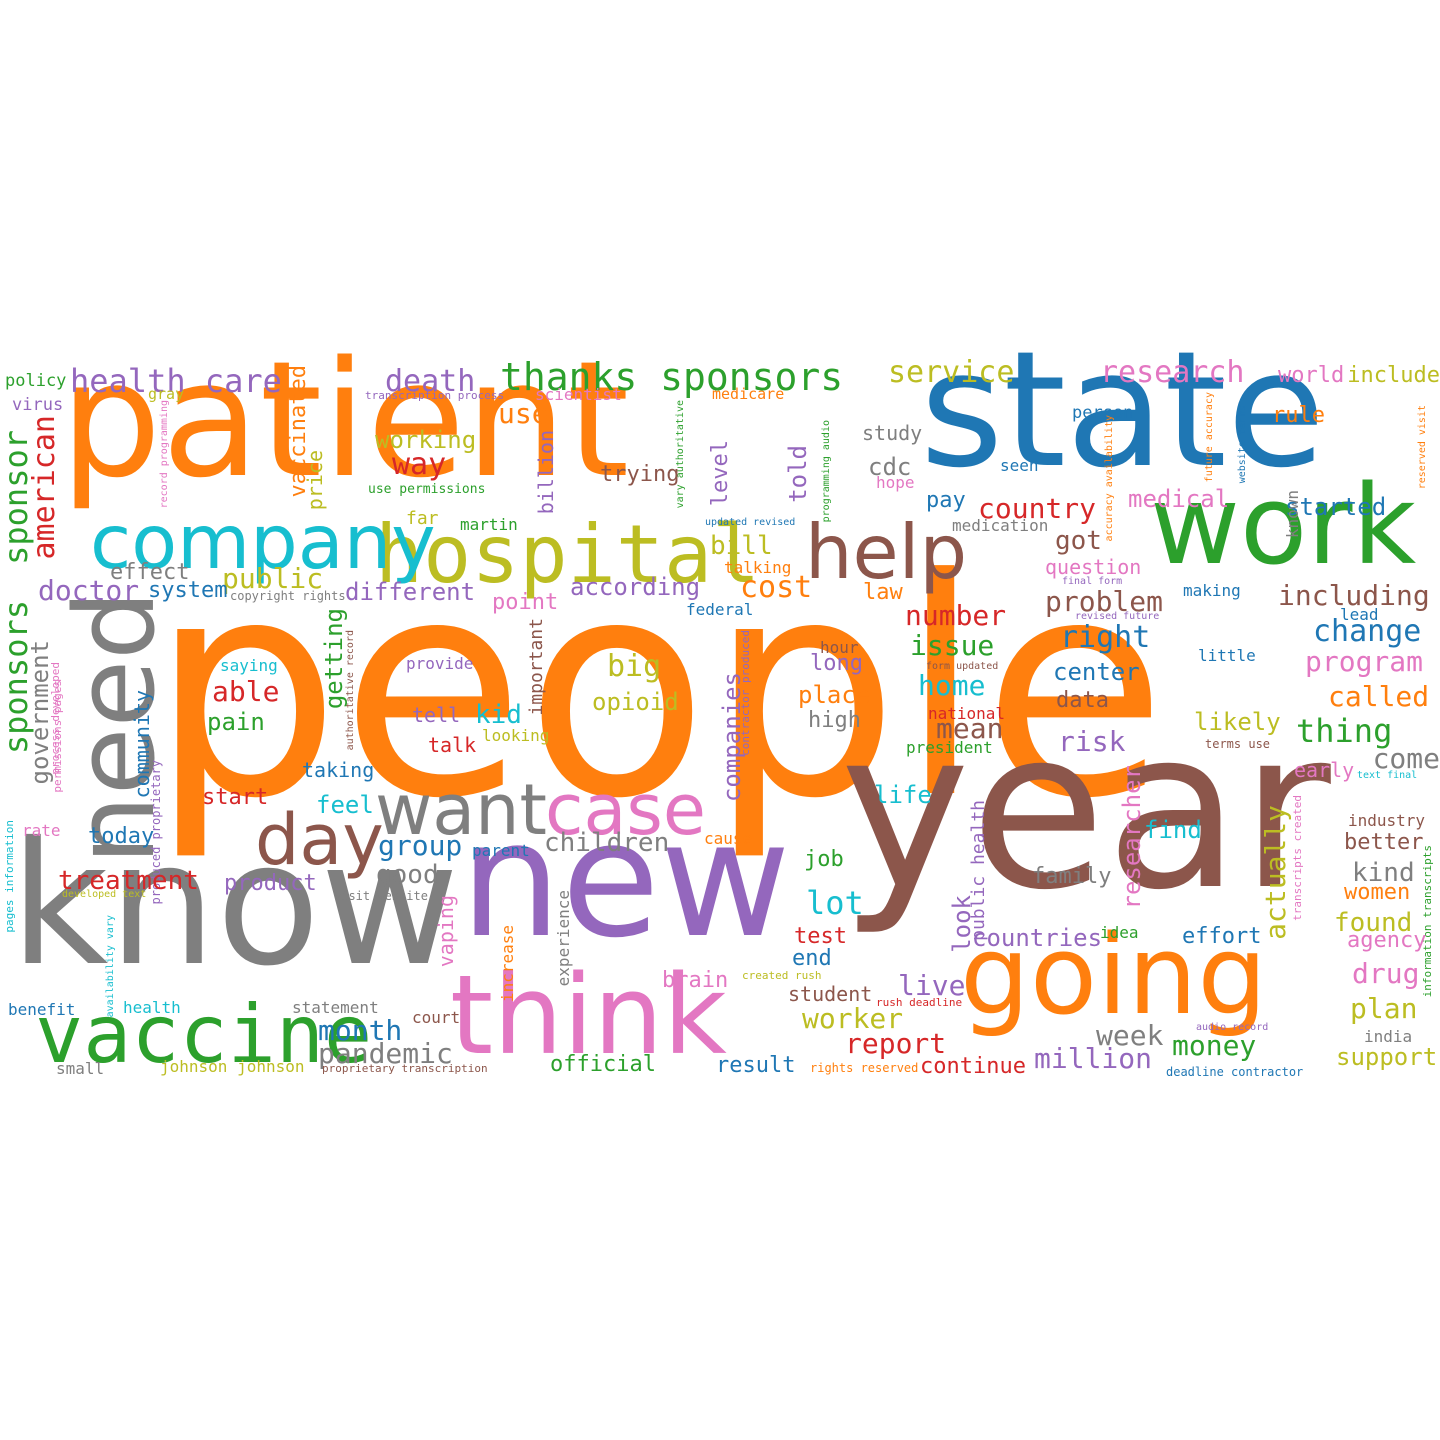 Image resolution: width=1440 pixels, height=1440 pixels. Describe the element at coordinates (864, 1068) in the screenshot. I see `word-rights-reserved: rights reserved` at that location.